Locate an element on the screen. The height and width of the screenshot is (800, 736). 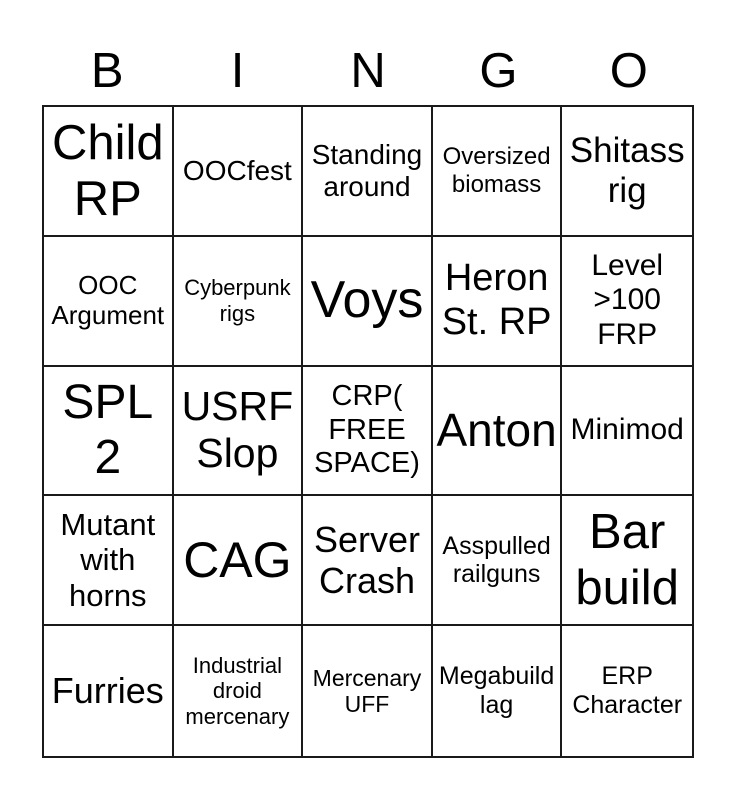
bingo-cell: Standing around is located at coordinates (368, 172).